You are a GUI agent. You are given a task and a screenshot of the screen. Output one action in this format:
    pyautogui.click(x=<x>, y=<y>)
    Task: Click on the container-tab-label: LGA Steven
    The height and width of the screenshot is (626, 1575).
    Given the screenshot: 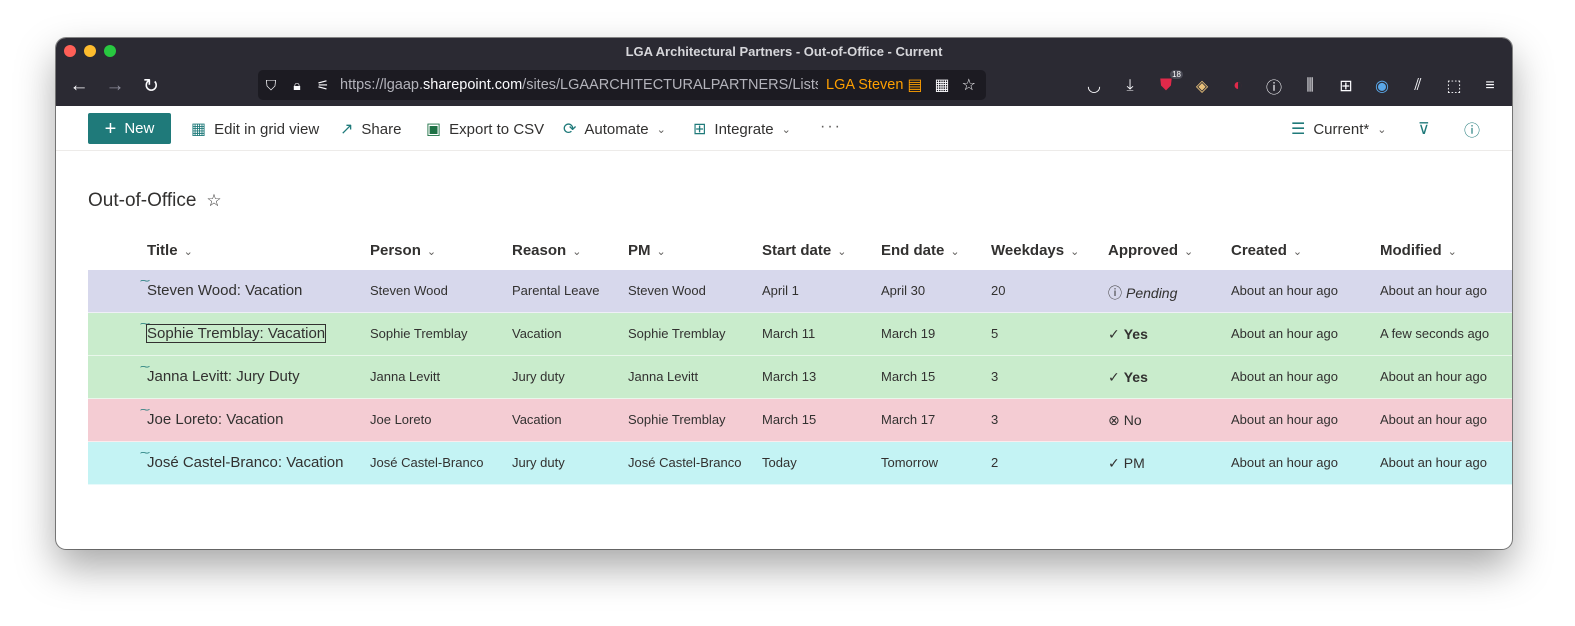 What is the action you would take?
    pyautogui.click(x=865, y=85)
    